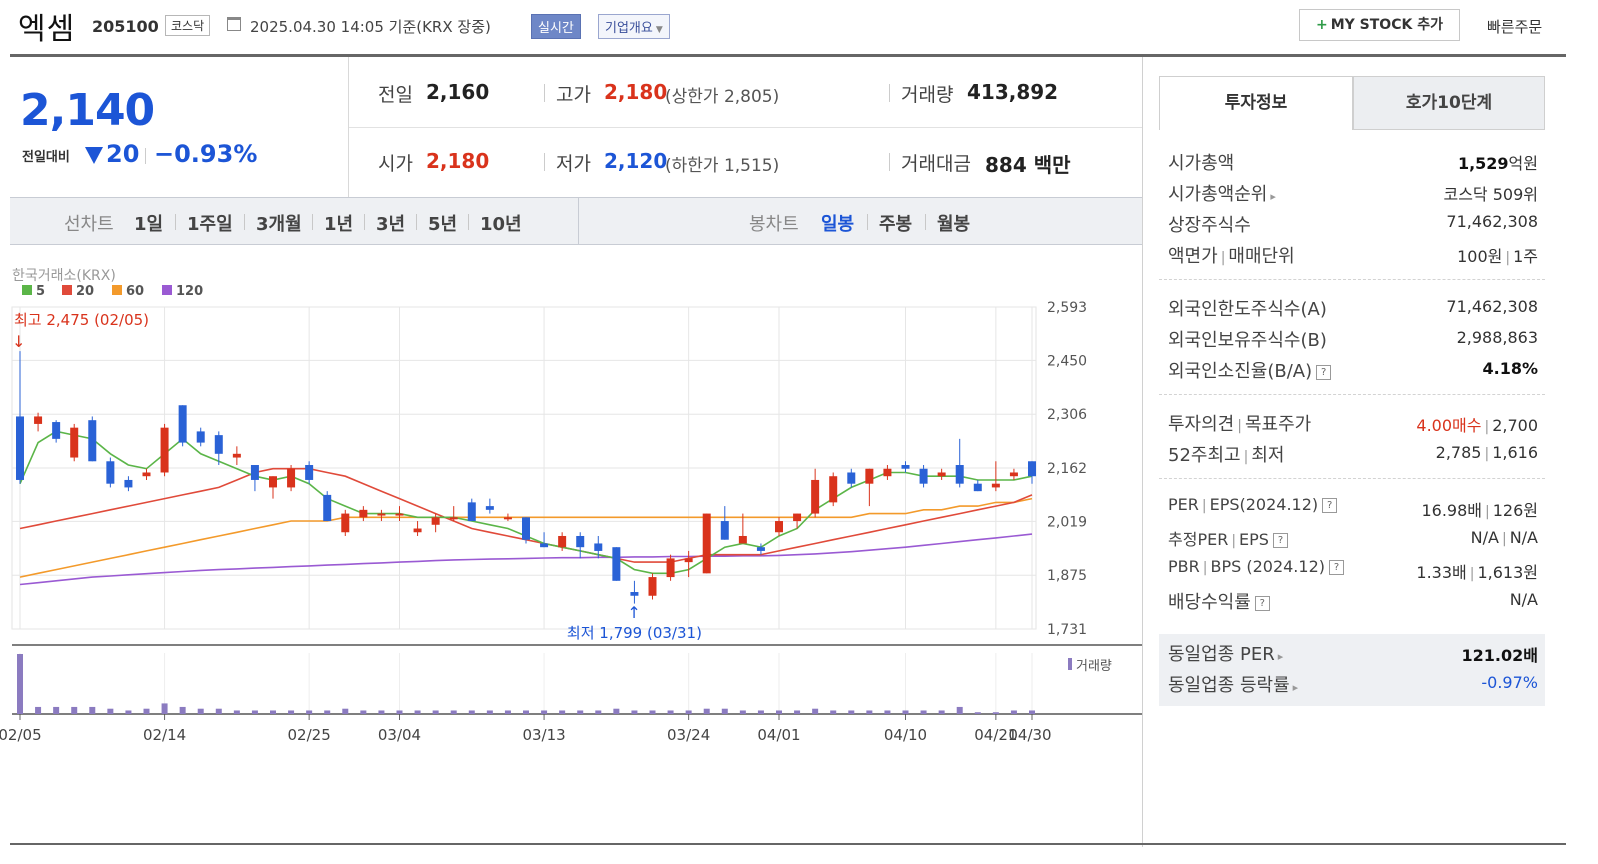 This screenshot has height=864, width=1598. What do you see at coordinates (1497, 255) in the screenshot?
I see `par-value-value: 100원 | 1주` at bounding box center [1497, 255].